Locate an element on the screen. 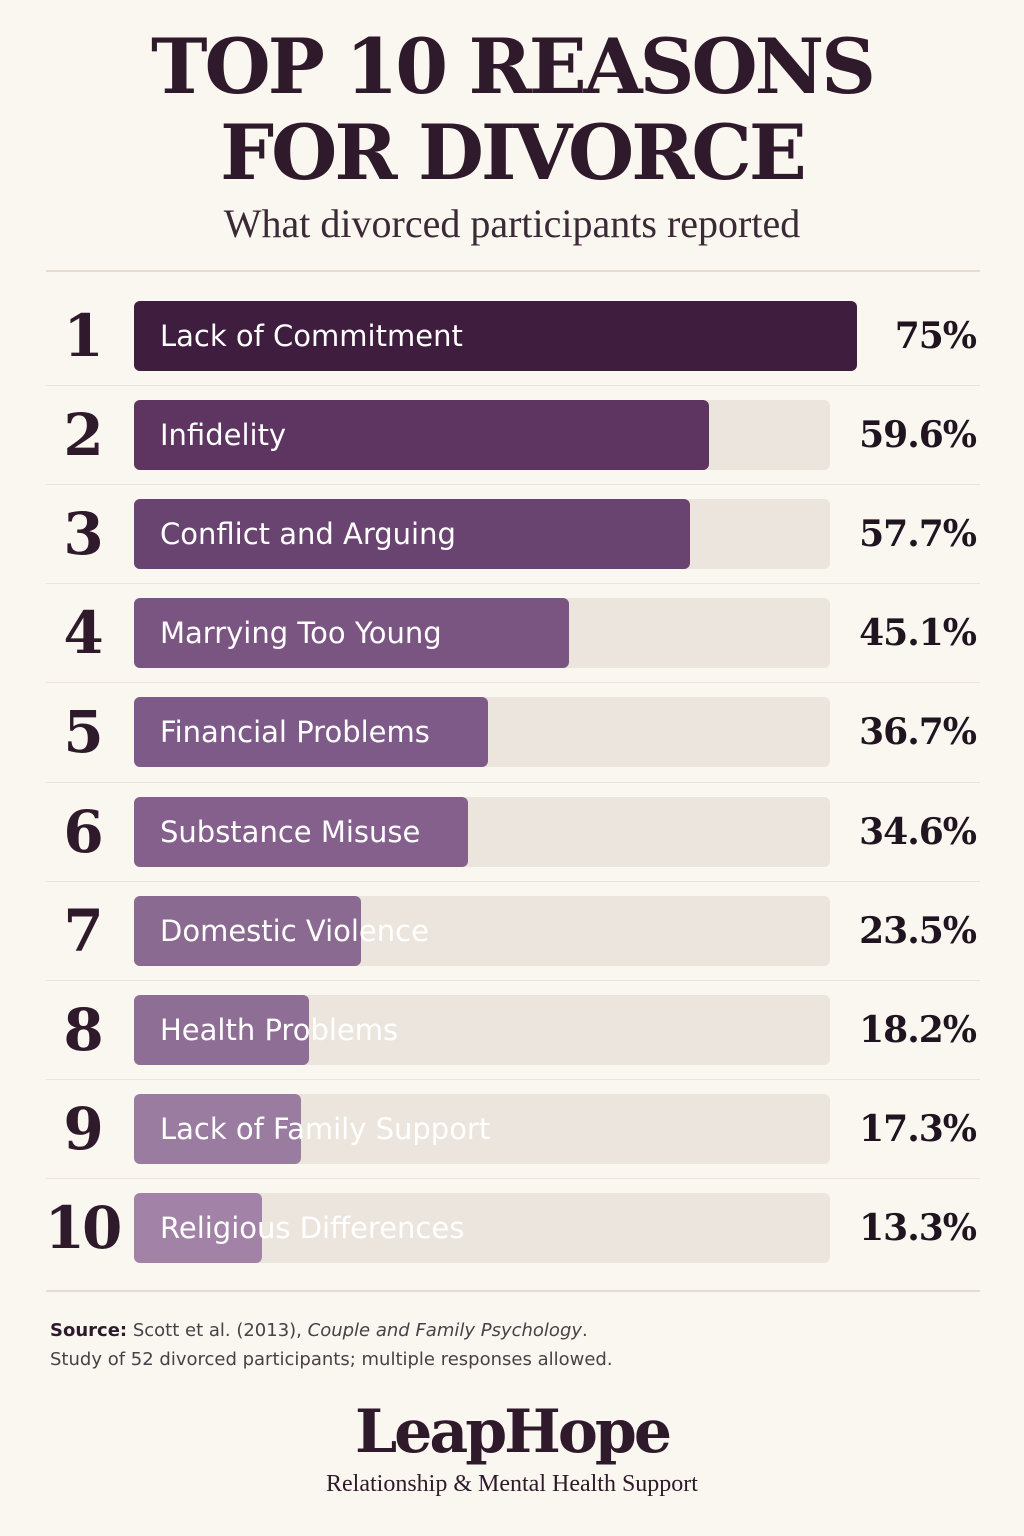 Image resolution: width=1024 pixels, height=1536 pixels. bar-label: Infidelity is located at coordinates (223, 435).